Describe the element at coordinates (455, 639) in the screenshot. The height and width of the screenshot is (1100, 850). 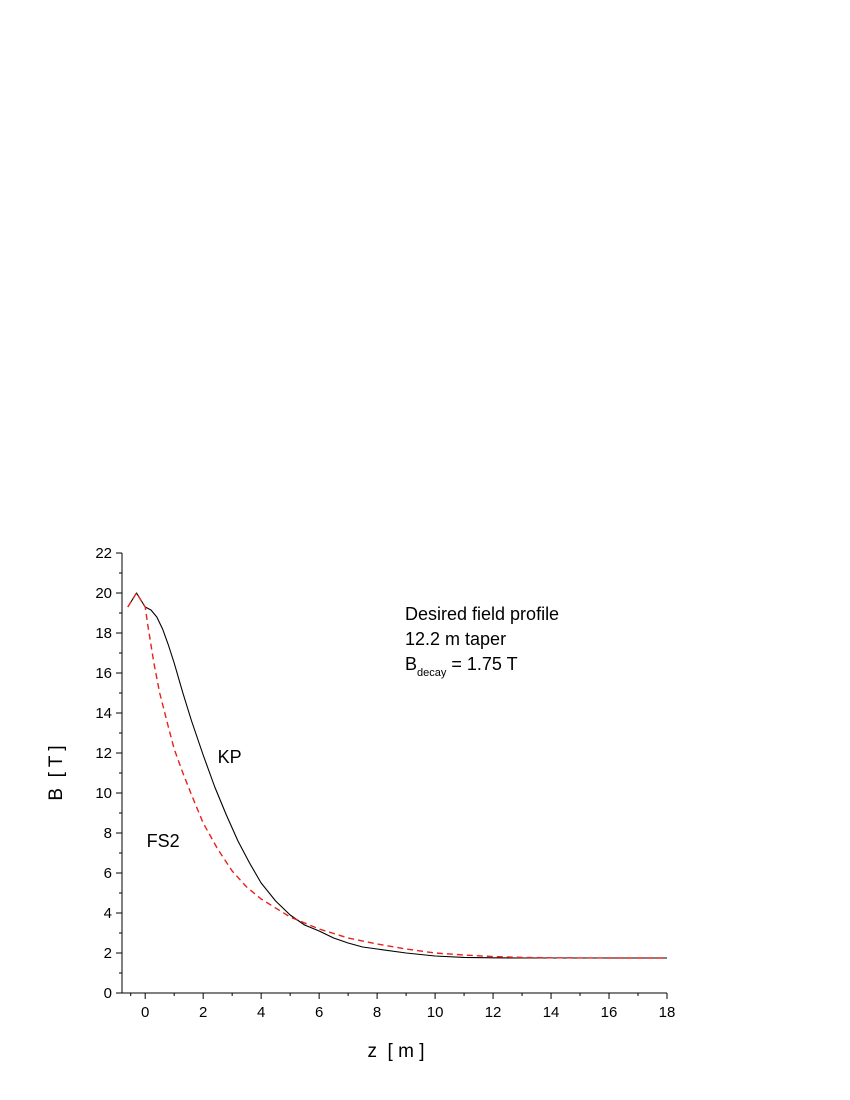
I see `annotation-line2: 12.2 m taper` at that location.